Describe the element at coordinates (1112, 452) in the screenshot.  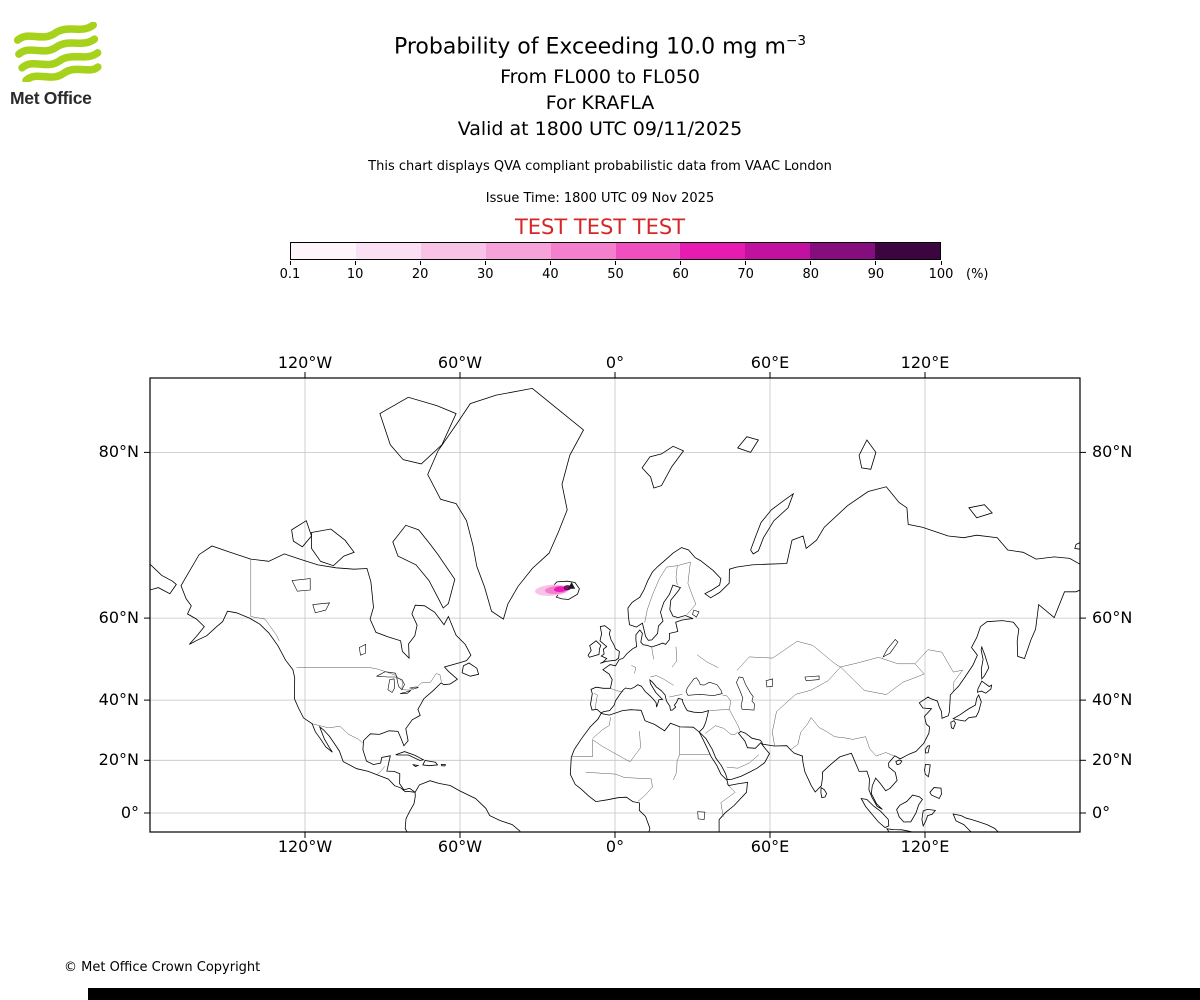
I see `lat-right-label: 80°N` at that location.